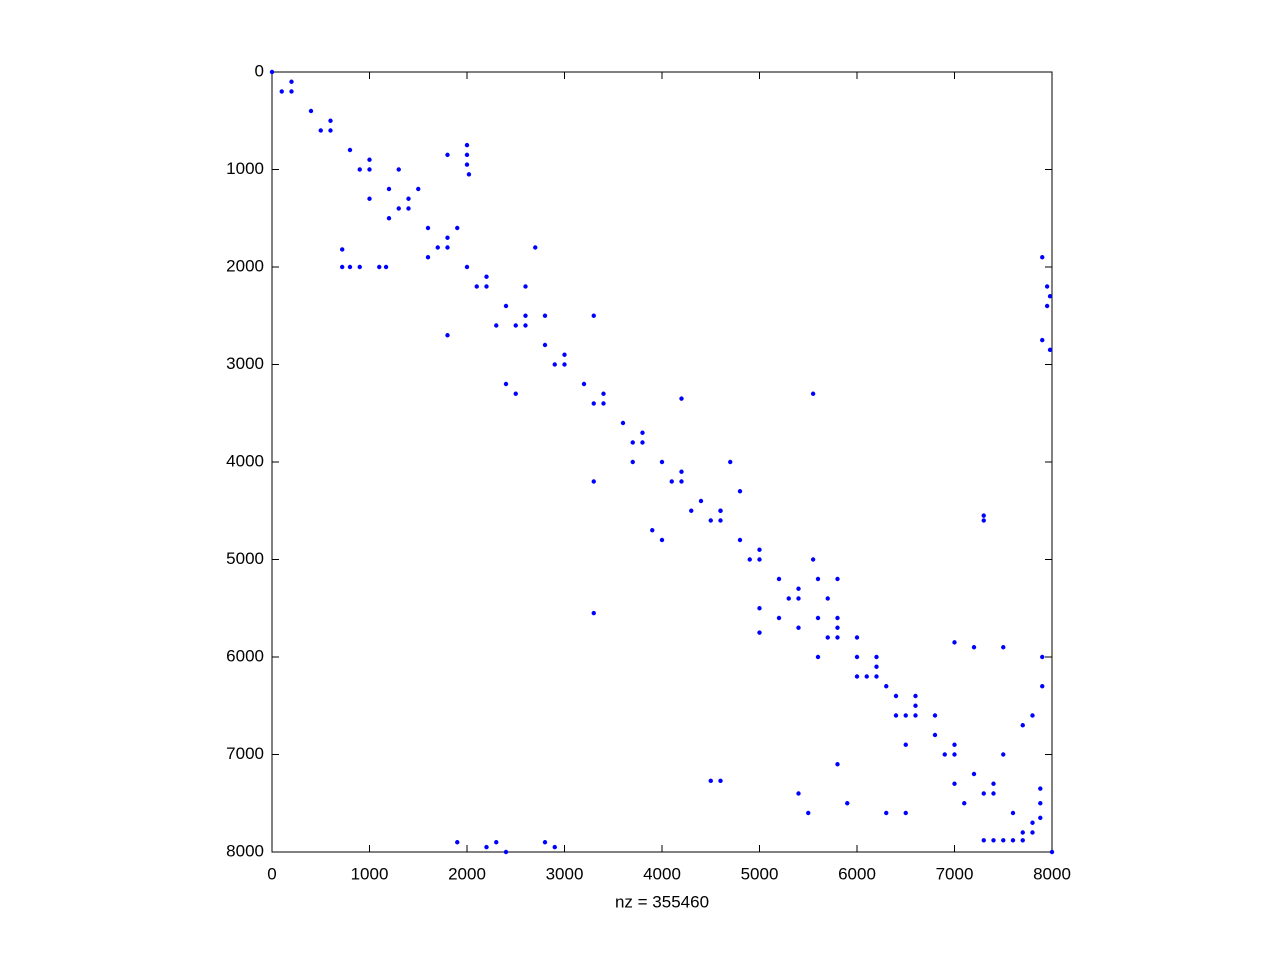  I want to click on x-axis-label: nz = 355460, so click(662, 901).